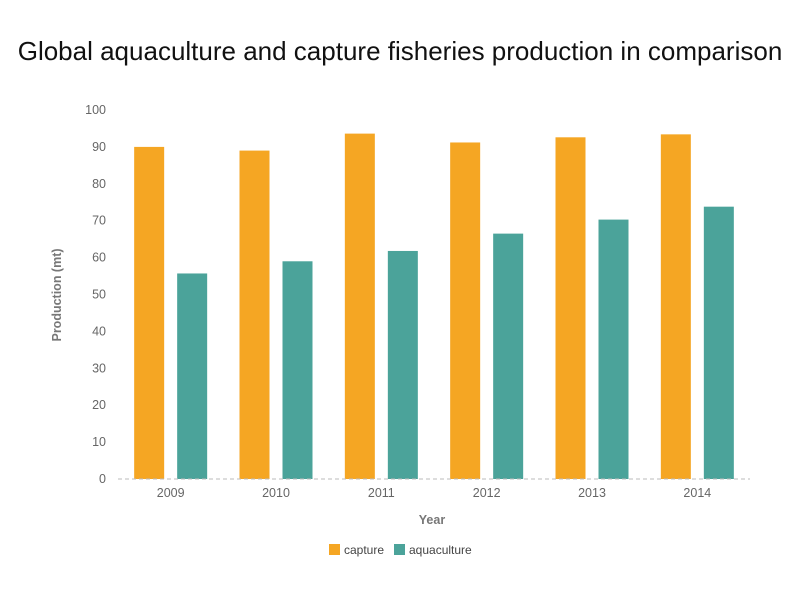 The width and height of the screenshot is (800, 600). What do you see at coordinates (487, 493) in the screenshot?
I see `x-tick-label: 2012` at bounding box center [487, 493].